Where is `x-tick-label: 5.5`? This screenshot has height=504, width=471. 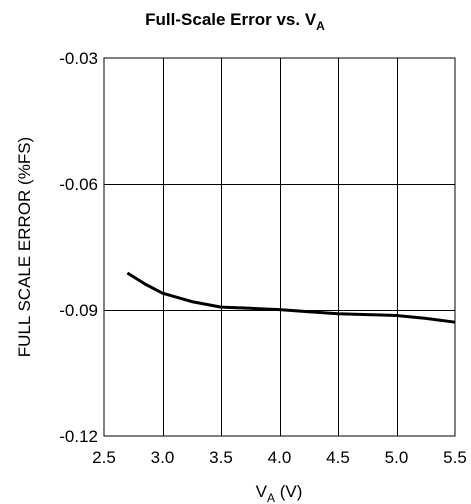 x-tick-label: 5.5 is located at coordinates (455, 457).